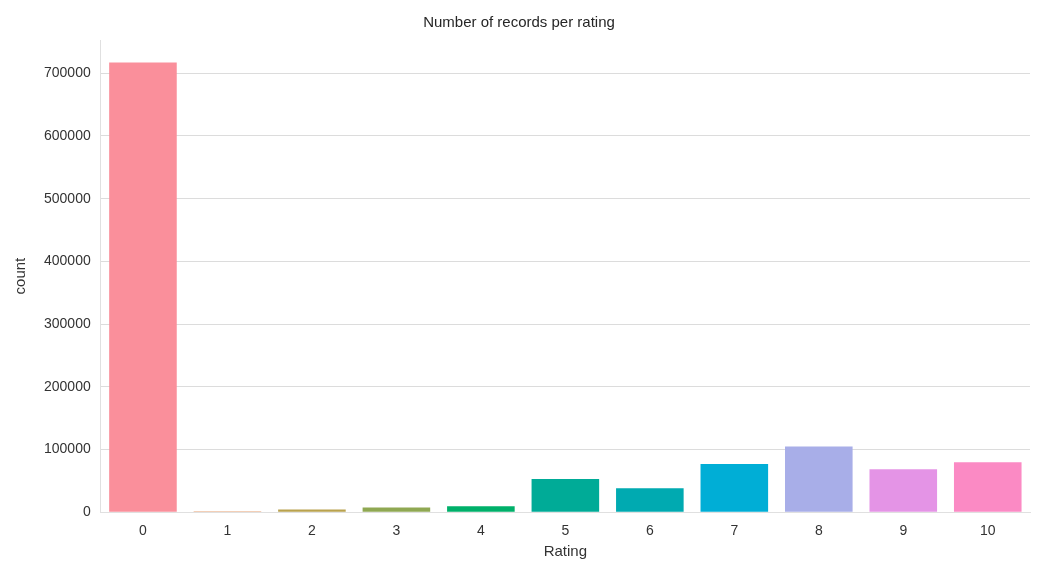 The height and width of the screenshot is (569, 1042). Describe the element at coordinates (67, 385) in the screenshot. I see `y-tick-label: 200000` at that location.